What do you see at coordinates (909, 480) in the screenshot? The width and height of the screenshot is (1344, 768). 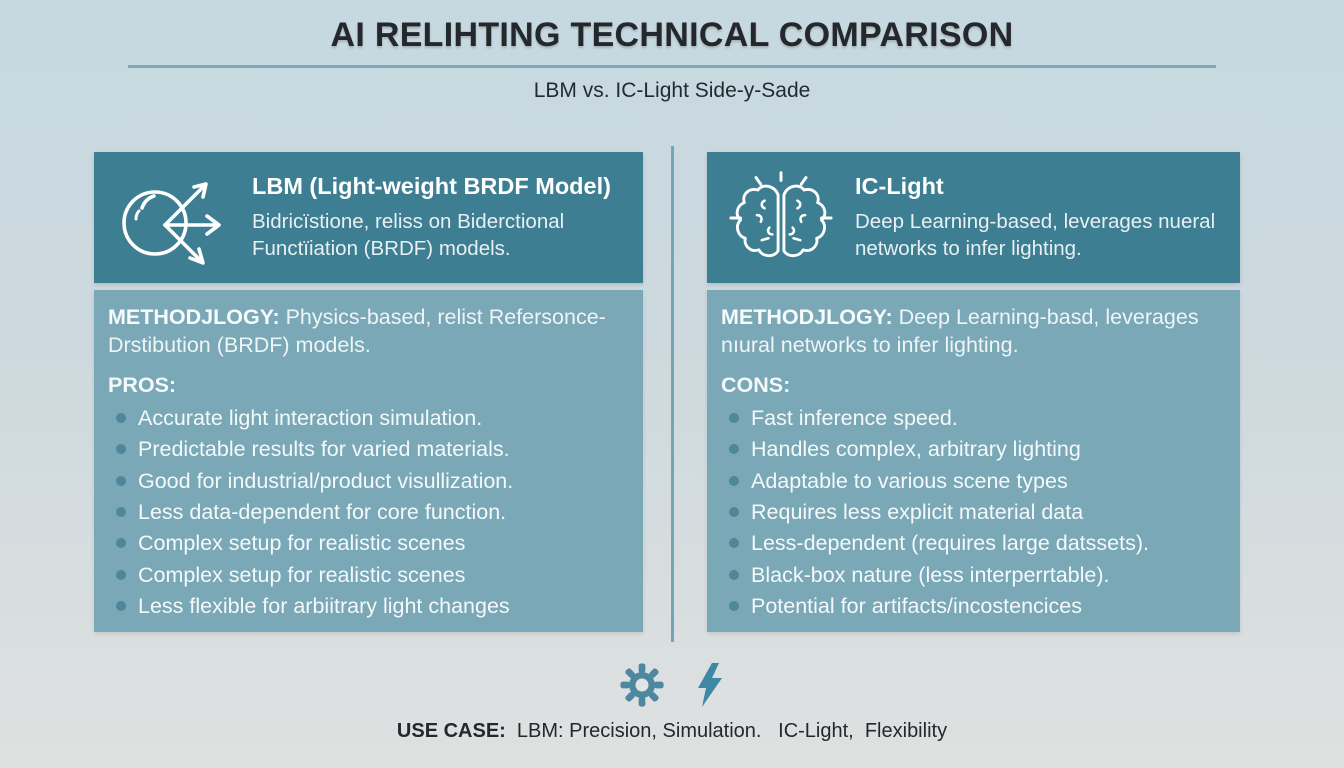 I see `bullet-text: Adaptable to various scene types` at bounding box center [909, 480].